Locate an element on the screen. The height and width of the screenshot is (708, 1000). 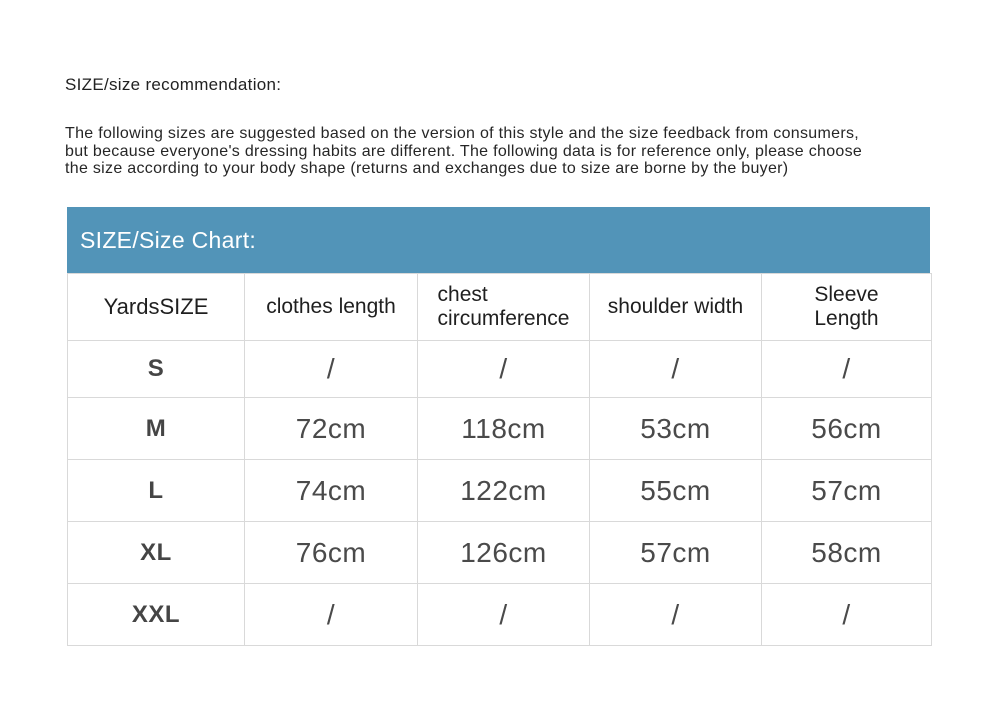
value-cell: 118cm is located at coordinates (503, 428).